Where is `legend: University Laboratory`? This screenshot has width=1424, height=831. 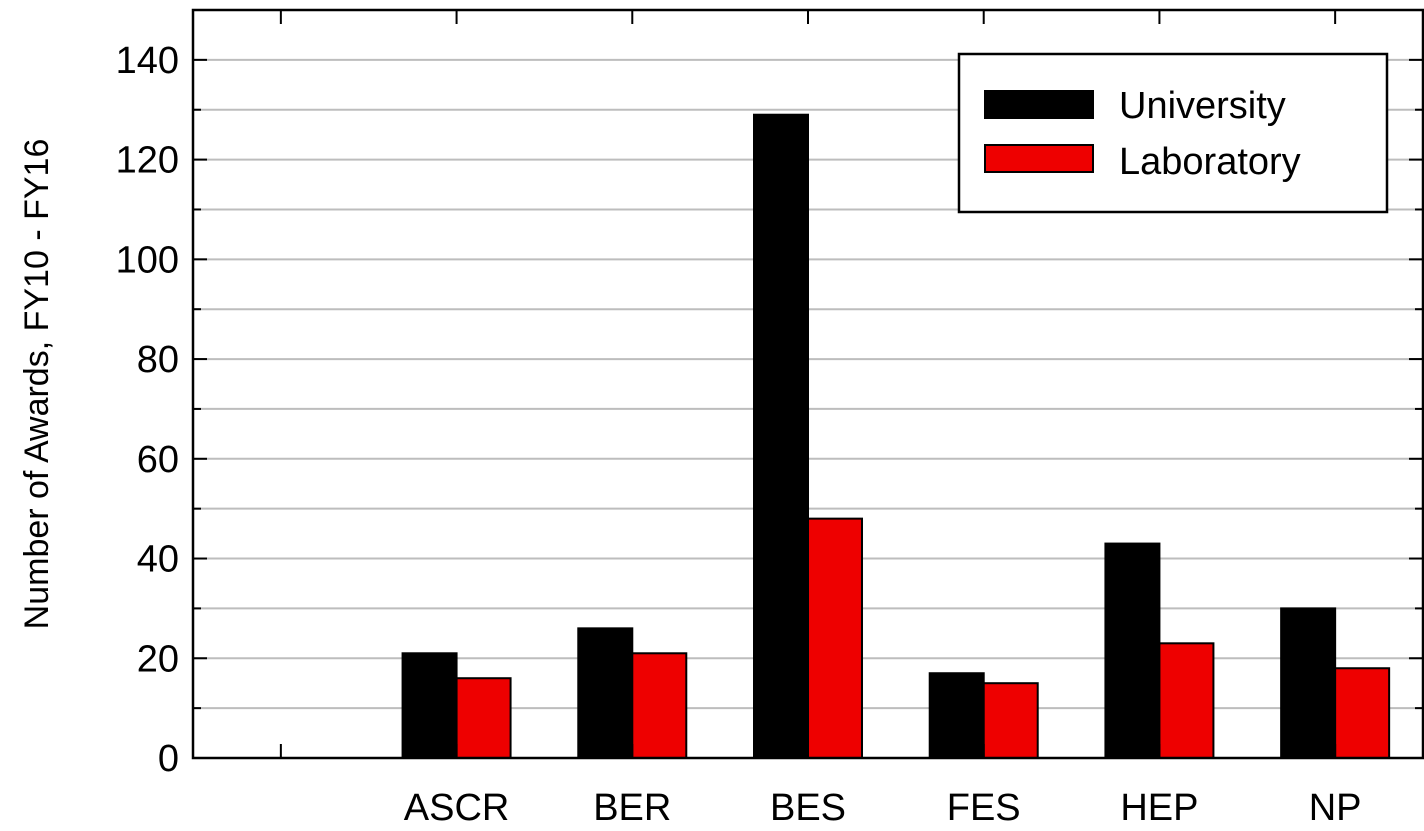 legend: University Laboratory is located at coordinates (1173, 133).